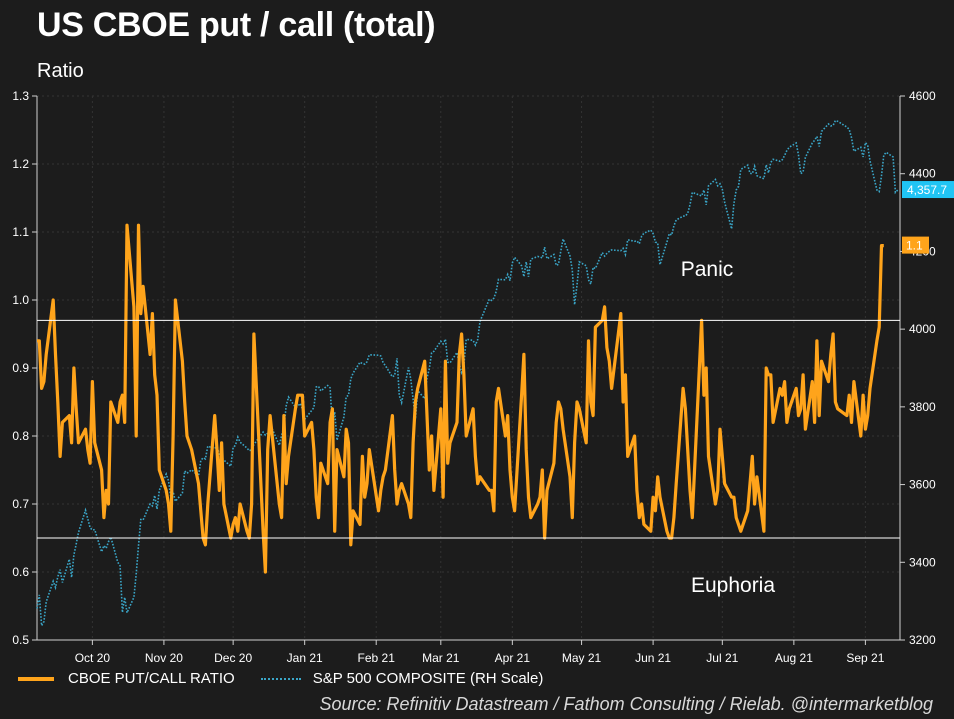  What do you see at coordinates (728, 427) in the screenshot?
I see `annotations: Panic Euphoria` at bounding box center [728, 427].